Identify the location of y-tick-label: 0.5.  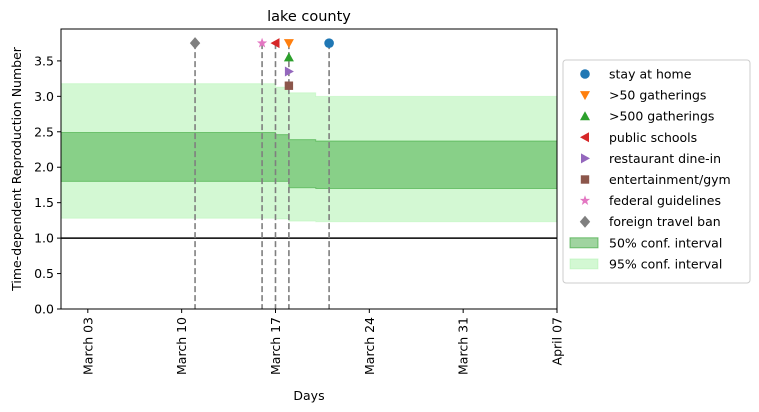
(44, 273).